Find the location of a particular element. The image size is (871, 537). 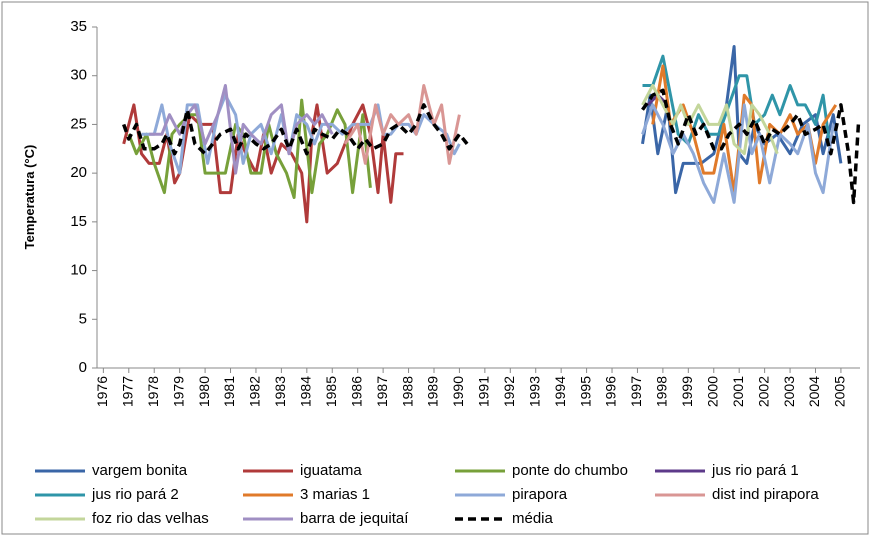

x-tick-label: 1978 is located at coordinates (153, 391).